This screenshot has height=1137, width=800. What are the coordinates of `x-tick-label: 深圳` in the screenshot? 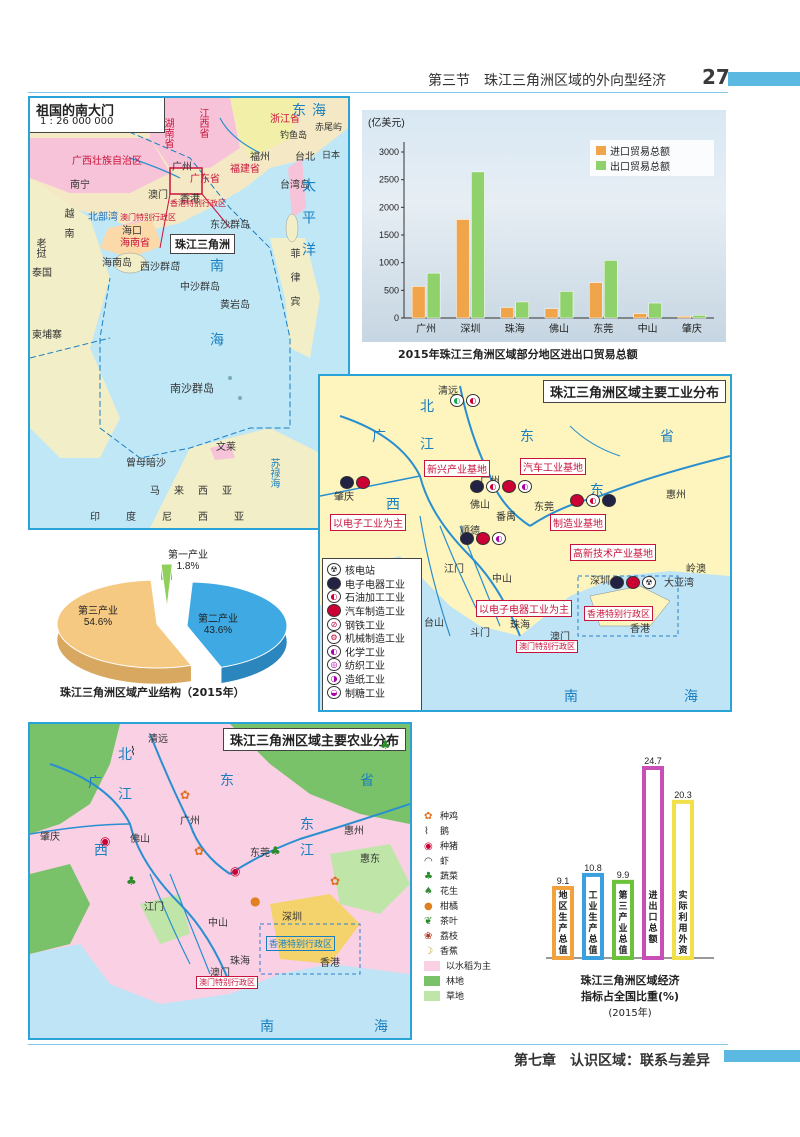 It's located at (470, 329).